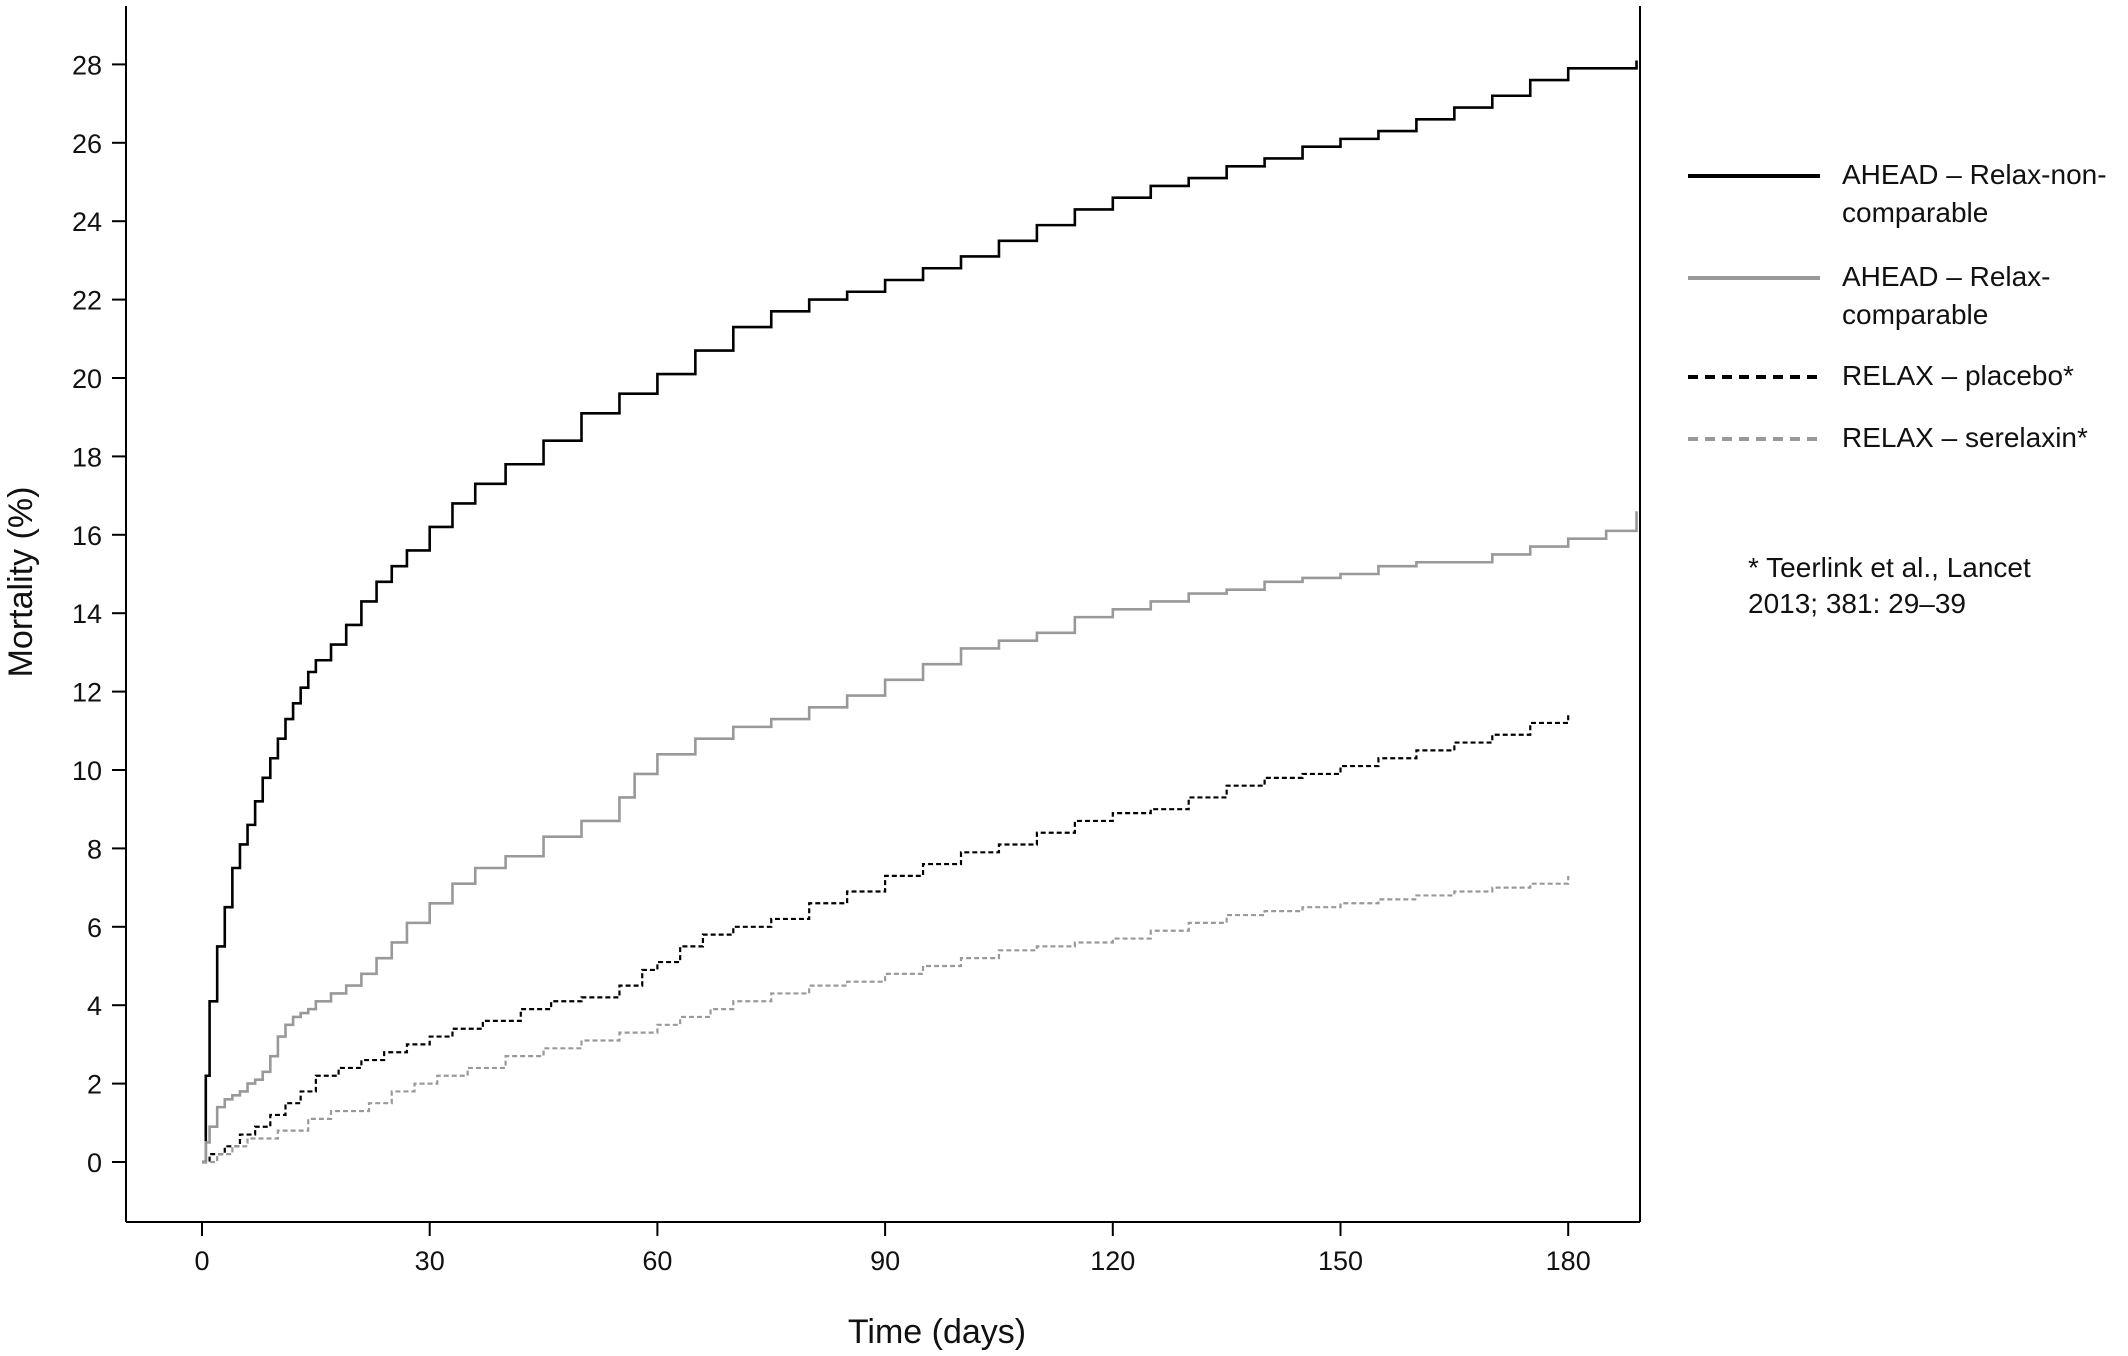  I want to click on x-tick-label: 120, so click(1112, 1261).